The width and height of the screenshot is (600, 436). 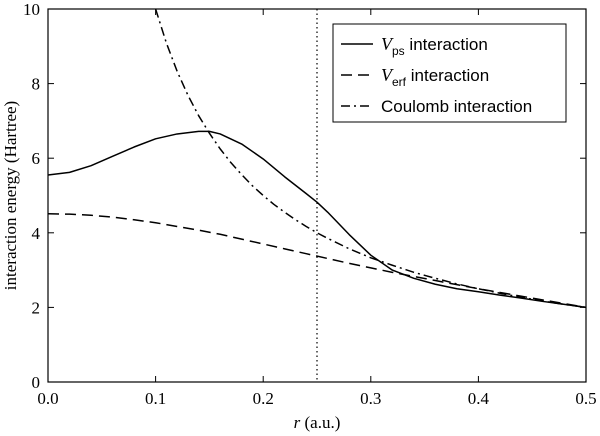 I want to click on x-tick-label: 0.3, so click(x=370, y=398).